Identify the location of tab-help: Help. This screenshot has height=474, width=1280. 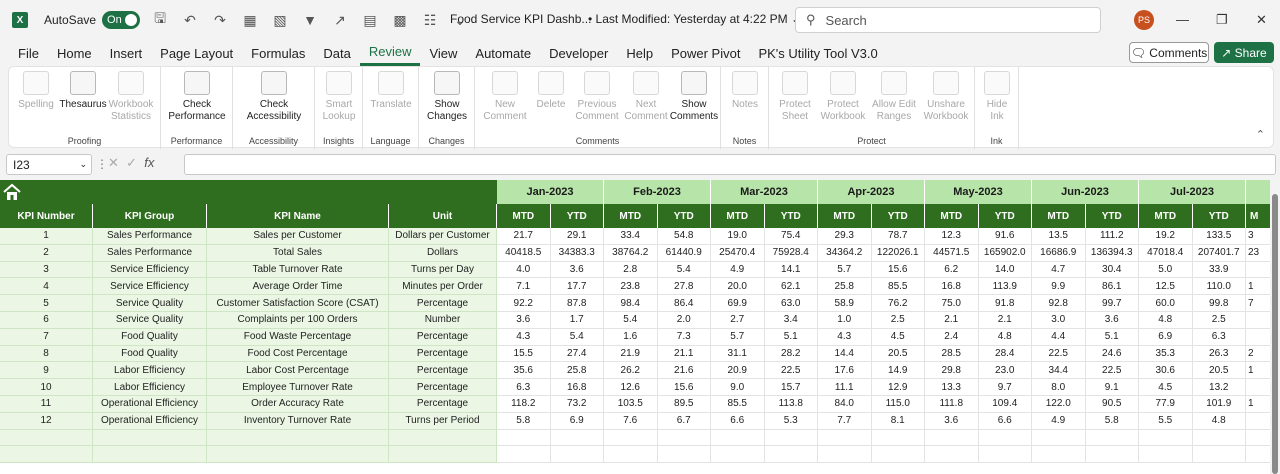
(640, 53).